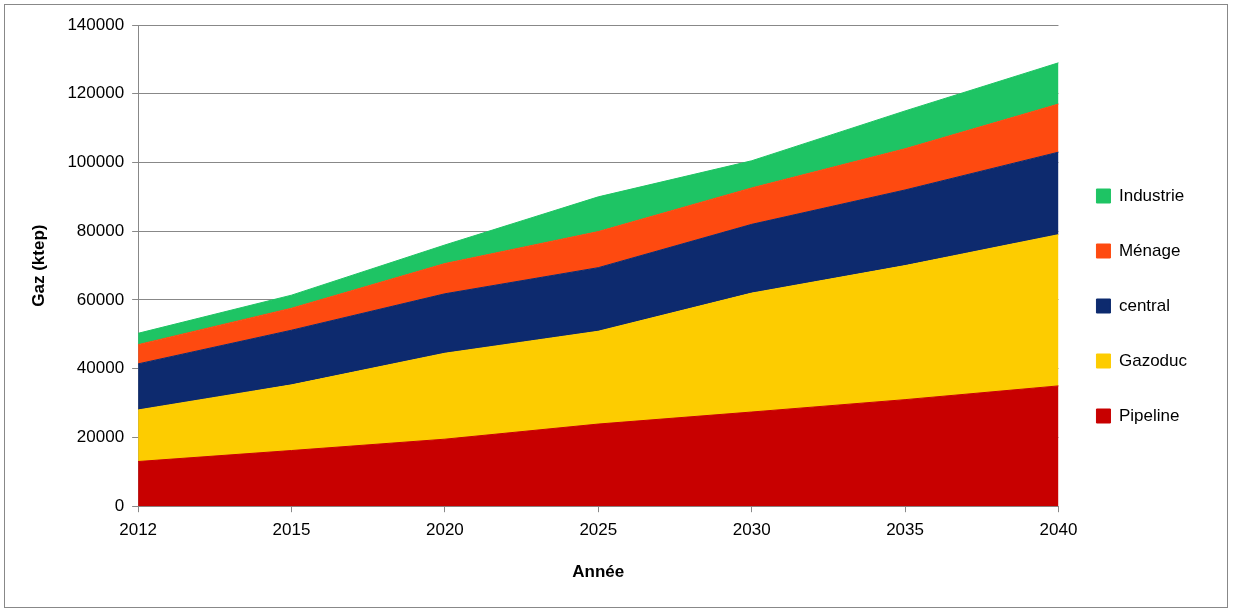 This screenshot has height=614, width=1234. I want to click on legend-label: central, so click(1144, 305).